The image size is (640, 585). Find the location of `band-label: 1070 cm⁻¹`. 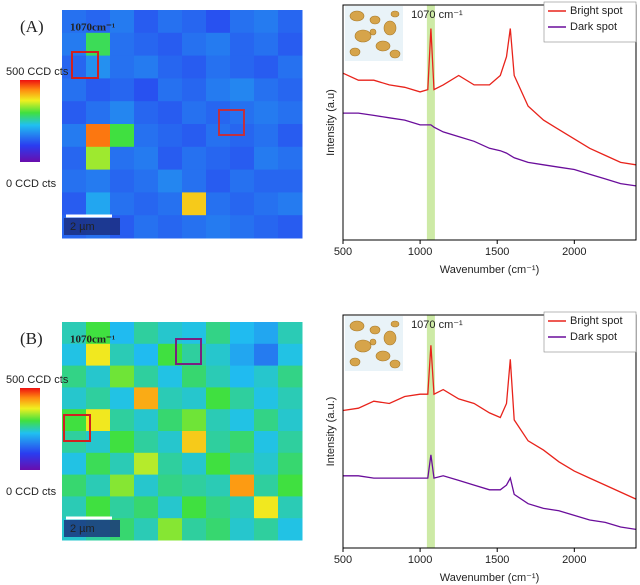

band-label: 1070 cm⁻¹ is located at coordinates (437, 15).